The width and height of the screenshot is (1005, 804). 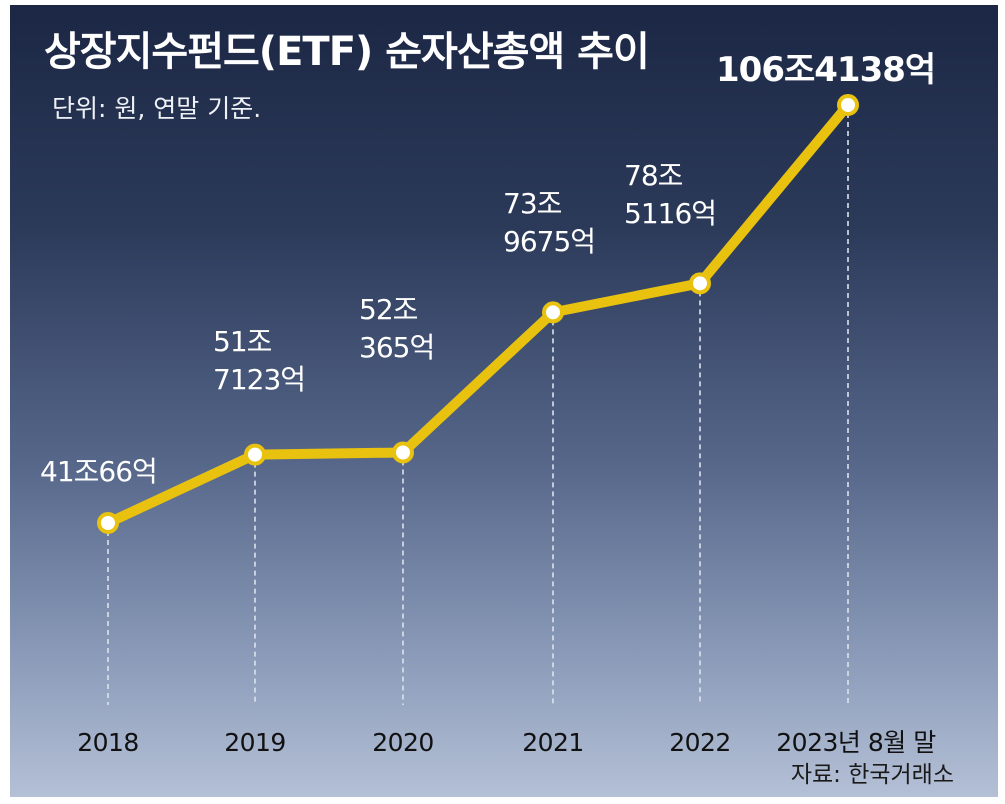 I want to click on chart-subtitle: 단위: 원, 연말 기준., so click(x=157, y=108).